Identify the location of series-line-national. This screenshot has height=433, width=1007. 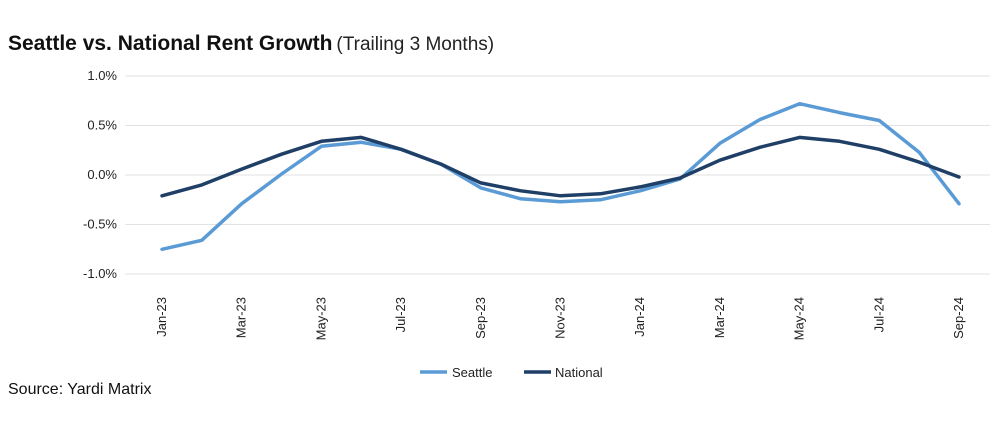
(560, 166).